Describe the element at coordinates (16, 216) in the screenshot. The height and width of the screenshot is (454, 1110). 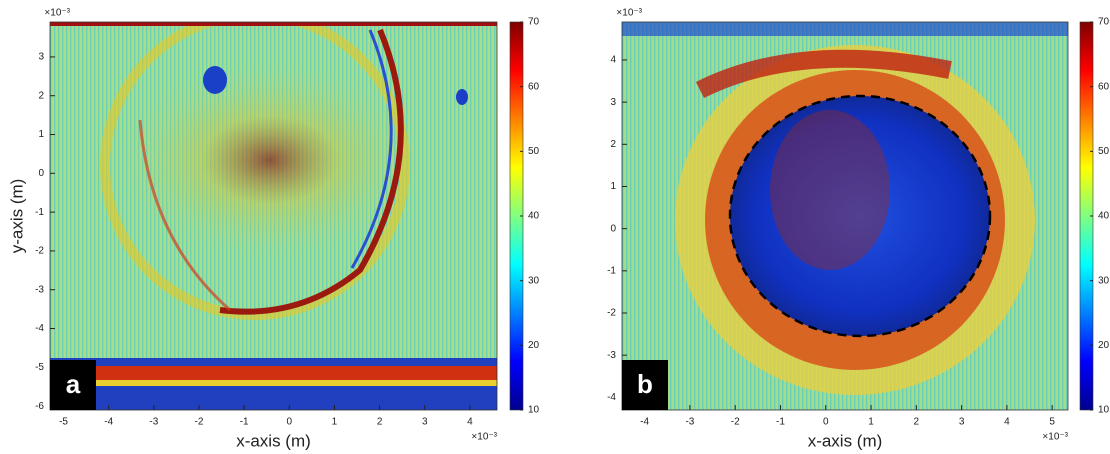
I see `y-axis-label: y-axis (m)` at that location.